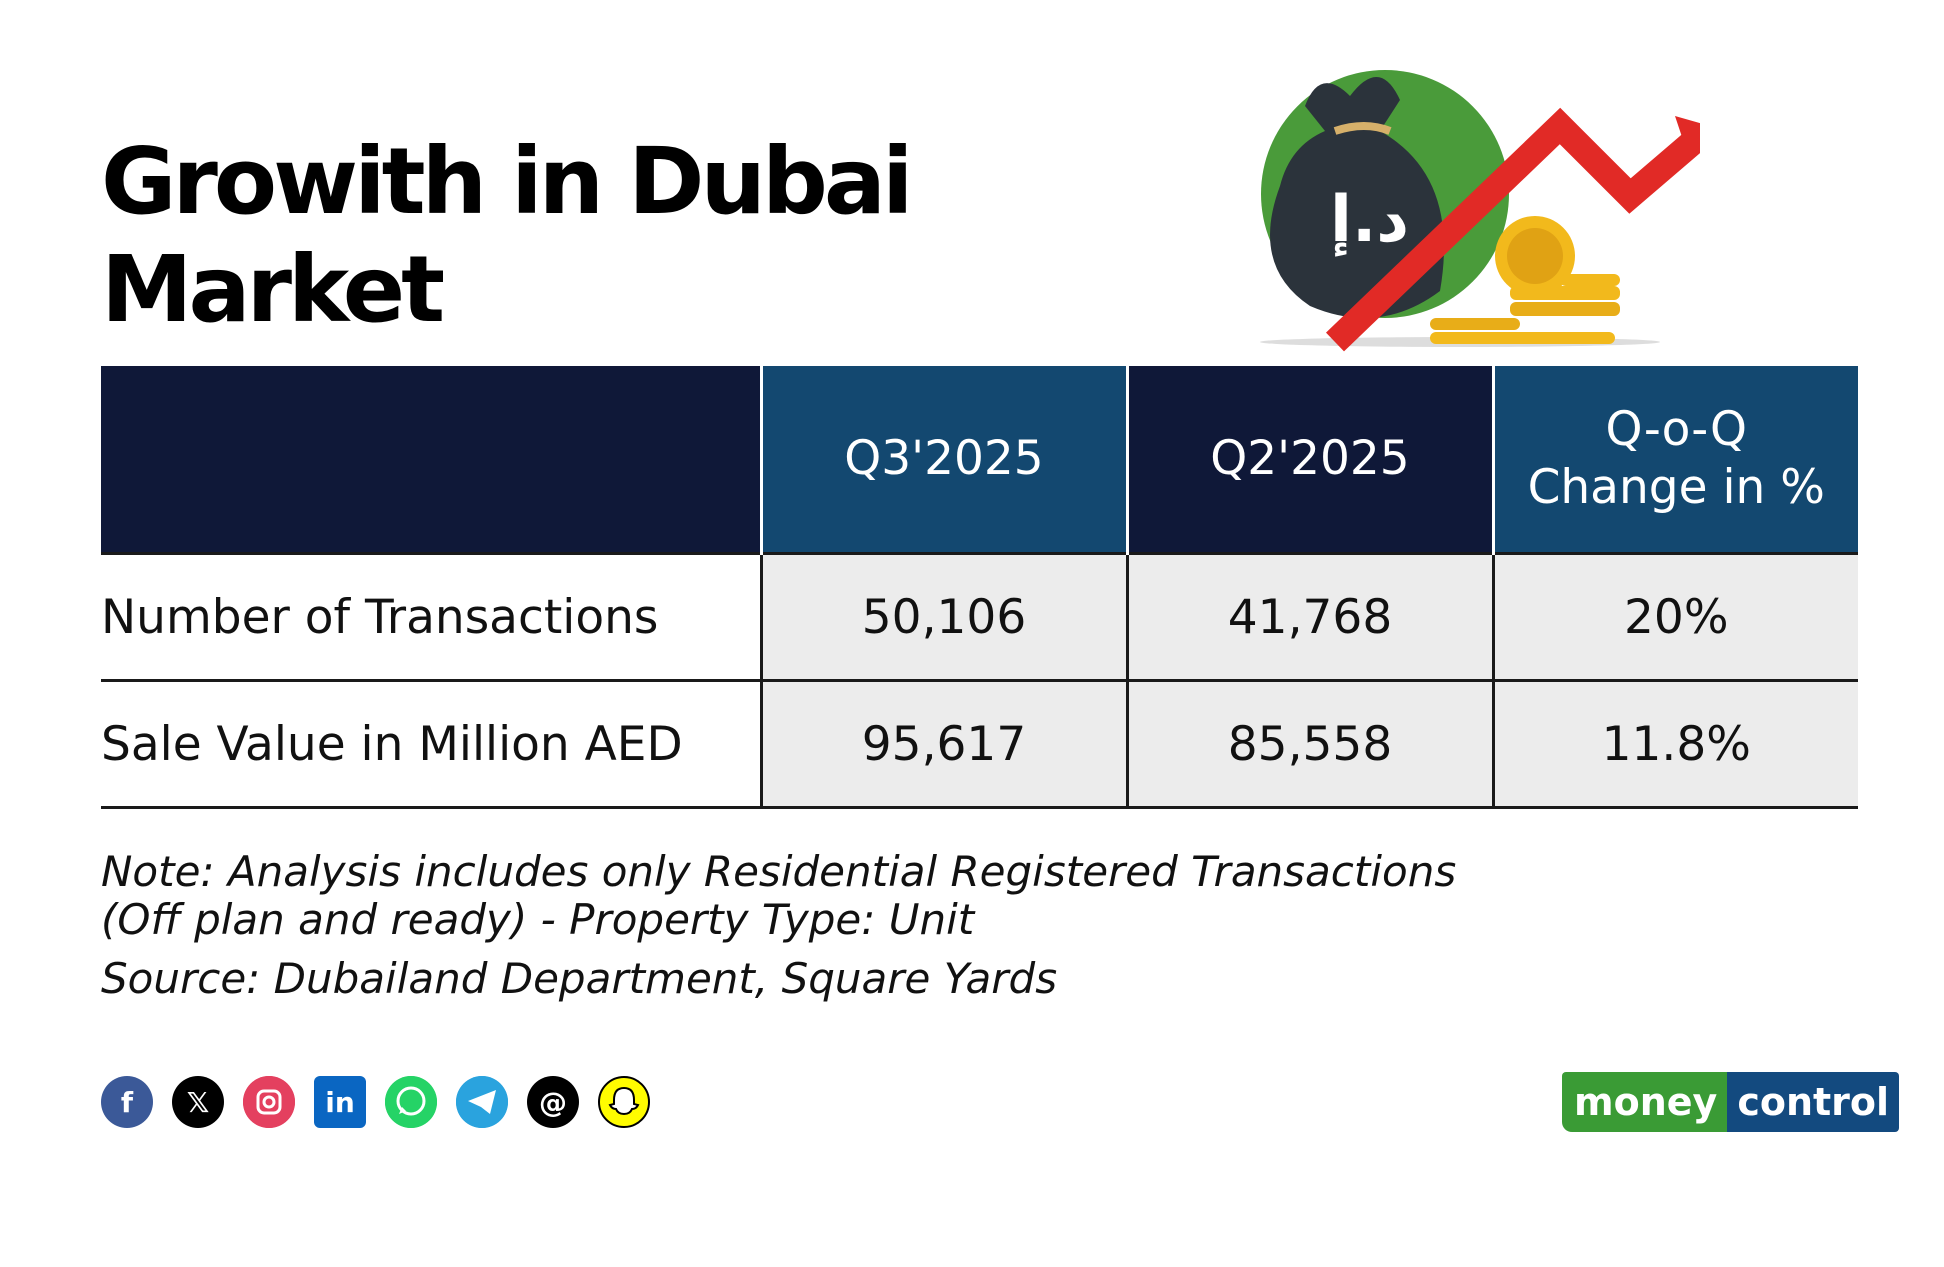 This screenshot has width=1944, height=1267. I want to click on social-icons: f 𝕏 in @, so click(375, 1102).